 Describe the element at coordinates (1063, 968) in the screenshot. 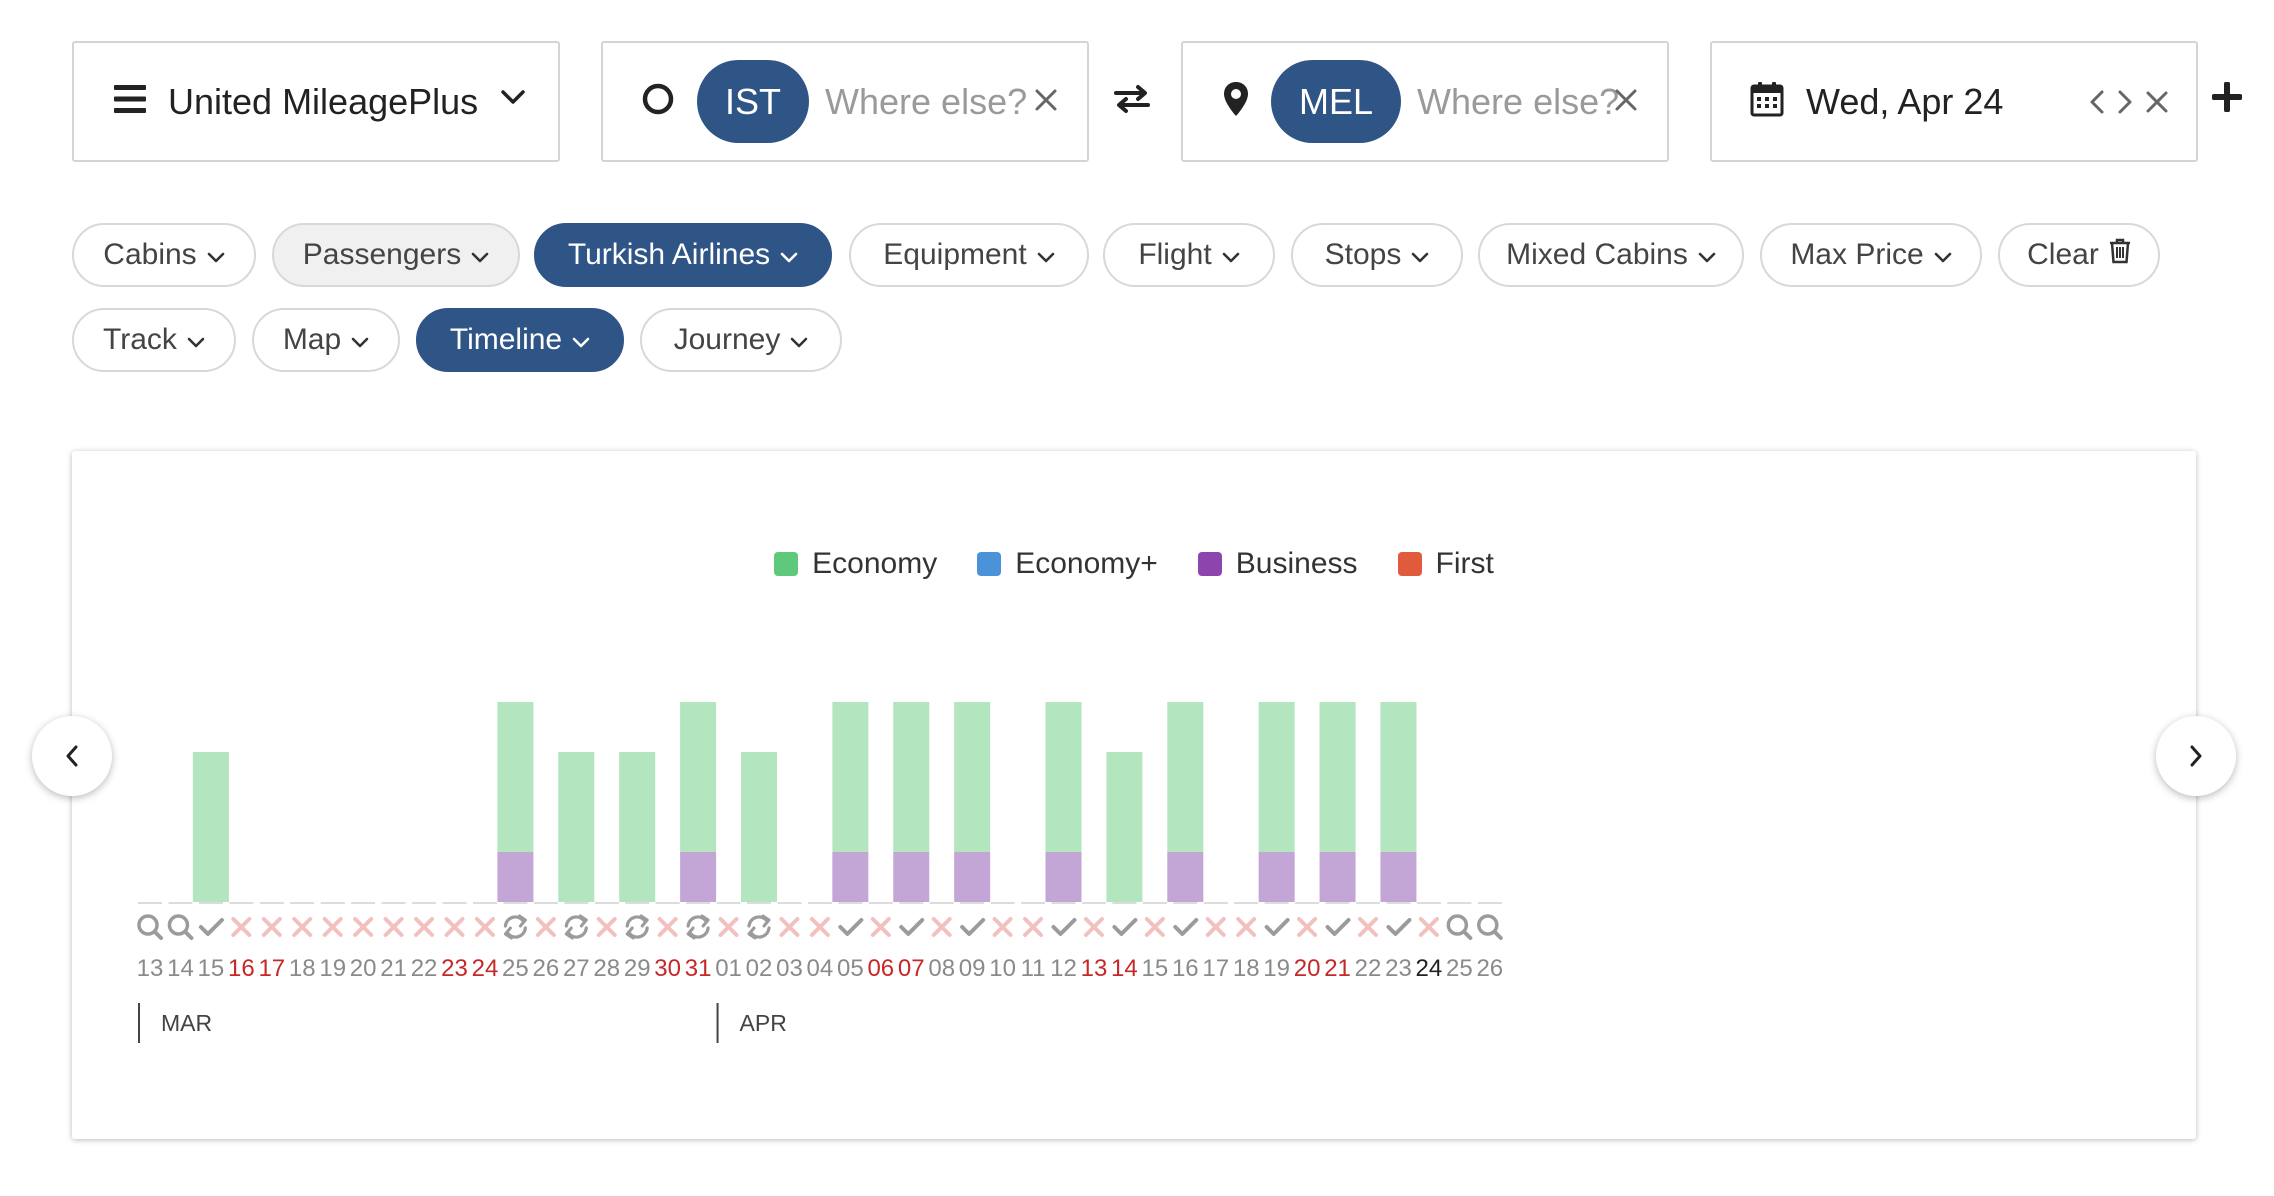

I see `day-label: 12` at that location.